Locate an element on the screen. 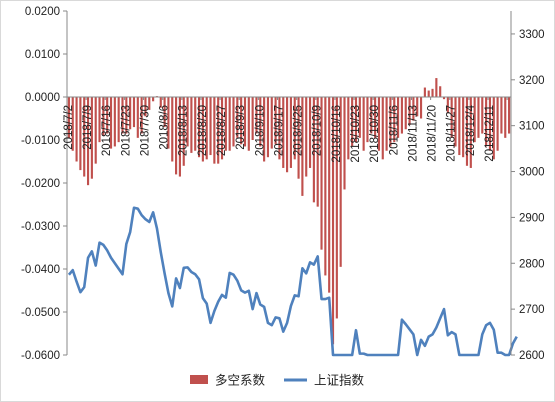 Image resolution: width=555 pixels, height=402 pixels. right-tick-label: 3100 is located at coordinates (532, 127).